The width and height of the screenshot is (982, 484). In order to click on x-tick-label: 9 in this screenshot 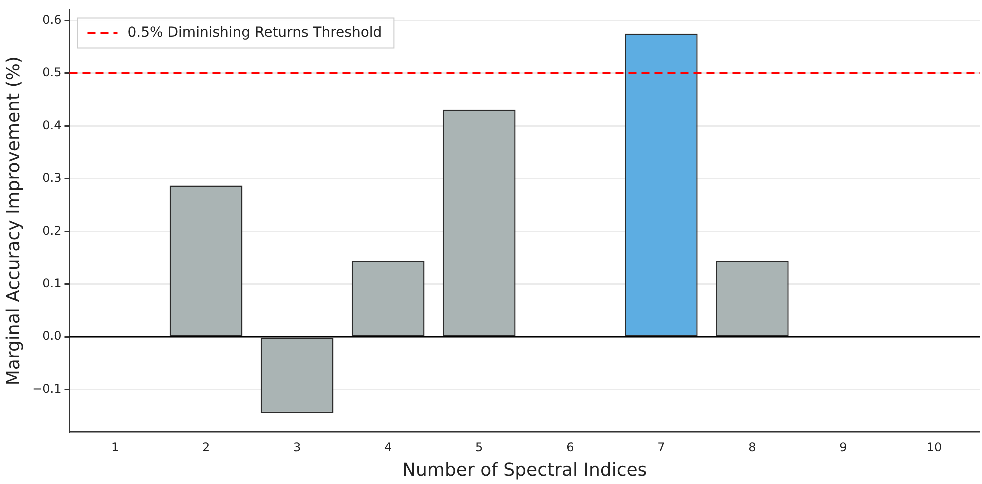, I will do `click(844, 447)`.